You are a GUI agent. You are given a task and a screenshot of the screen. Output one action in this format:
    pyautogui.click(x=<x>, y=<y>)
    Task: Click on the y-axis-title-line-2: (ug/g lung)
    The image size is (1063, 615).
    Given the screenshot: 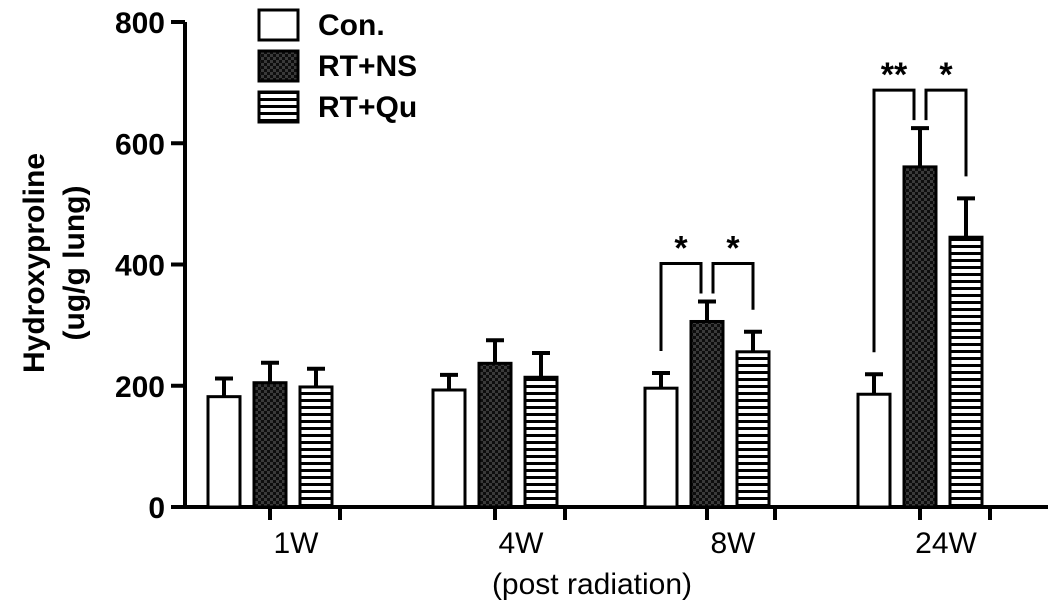 What is the action you would take?
    pyautogui.click(x=74, y=263)
    